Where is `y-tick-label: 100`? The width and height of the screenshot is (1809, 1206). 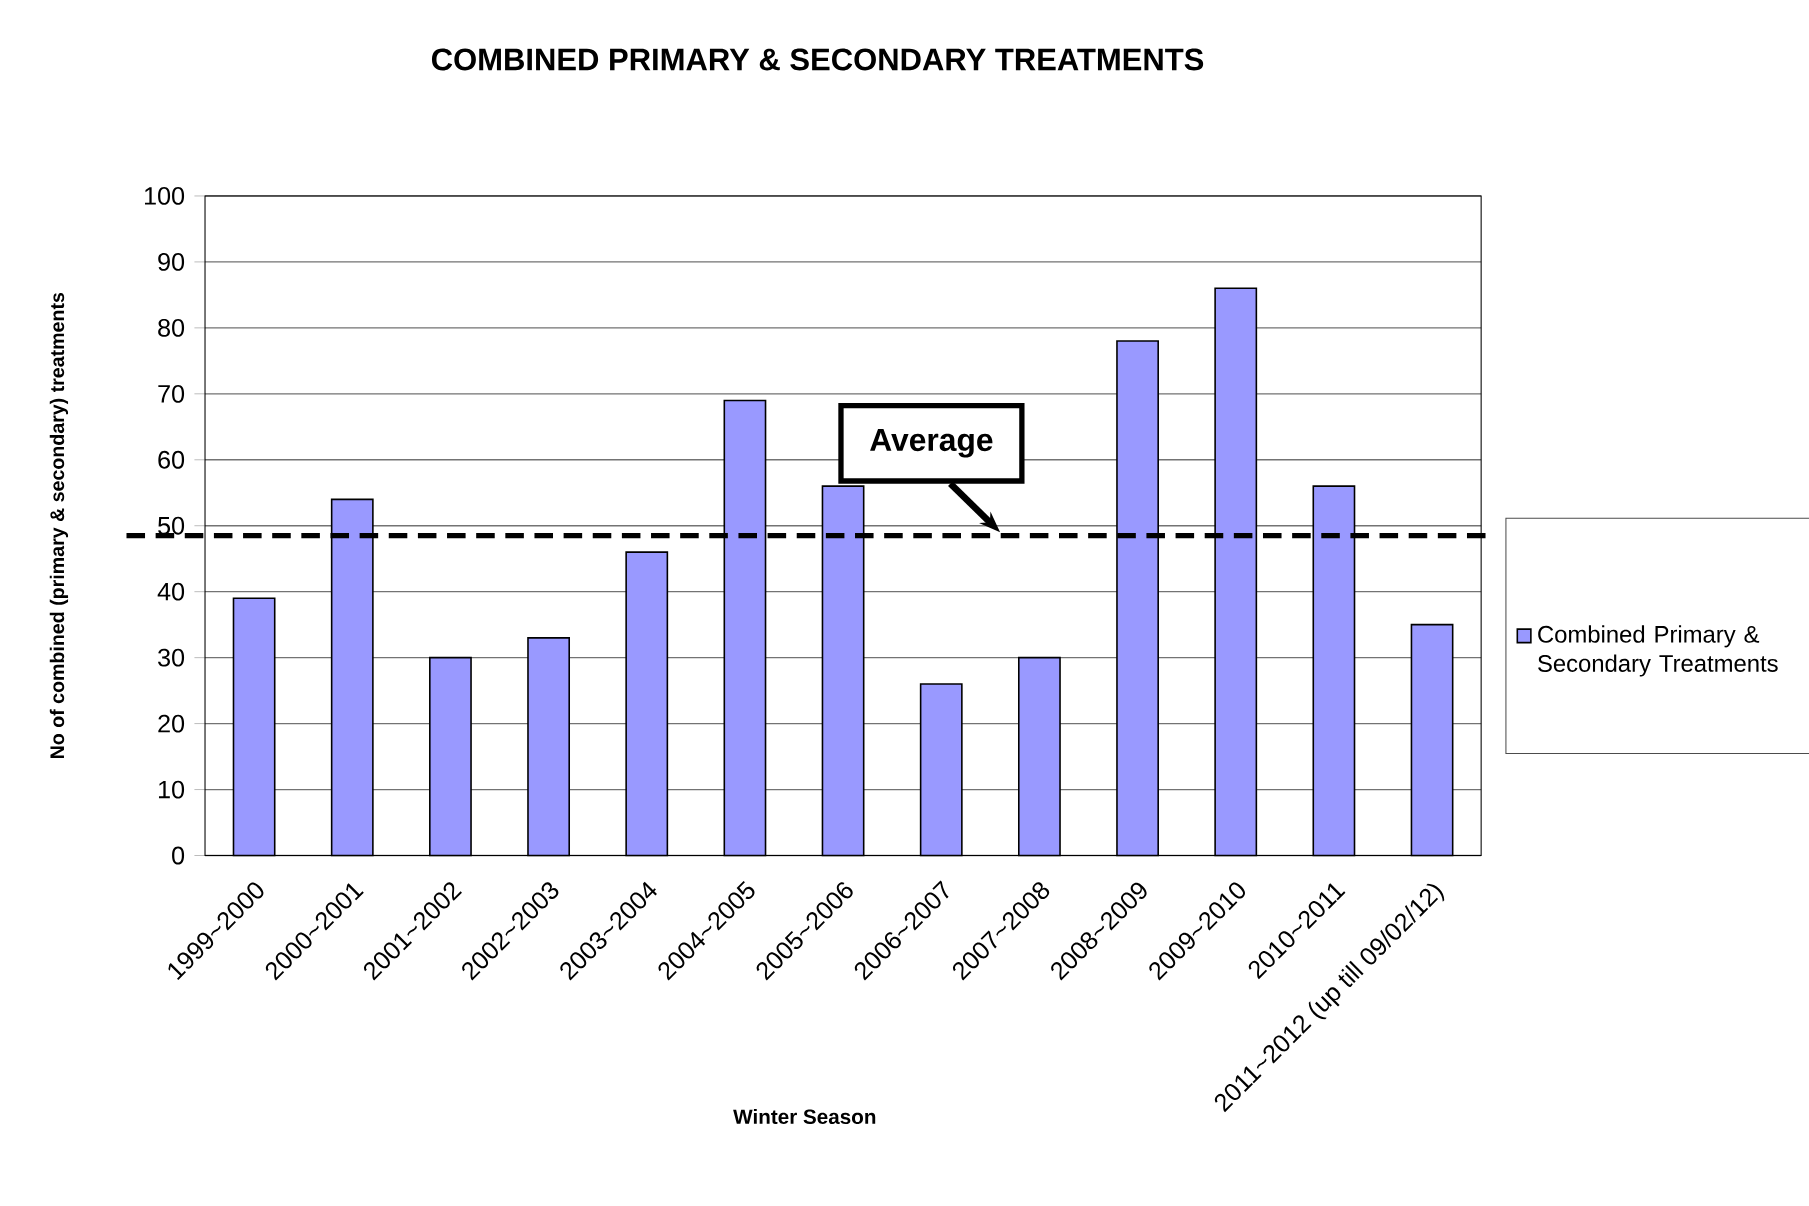
y-tick-label: 100 is located at coordinates (164, 196).